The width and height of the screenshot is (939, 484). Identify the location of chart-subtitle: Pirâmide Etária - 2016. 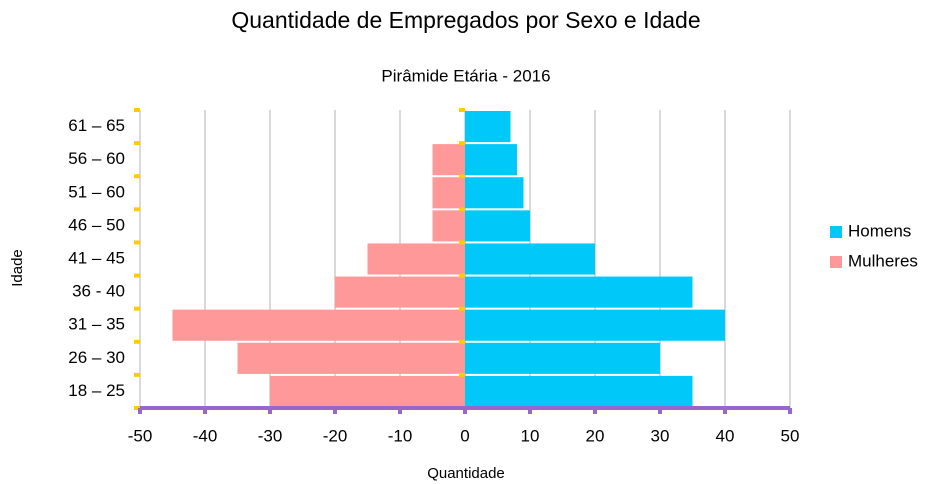
(465, 75).